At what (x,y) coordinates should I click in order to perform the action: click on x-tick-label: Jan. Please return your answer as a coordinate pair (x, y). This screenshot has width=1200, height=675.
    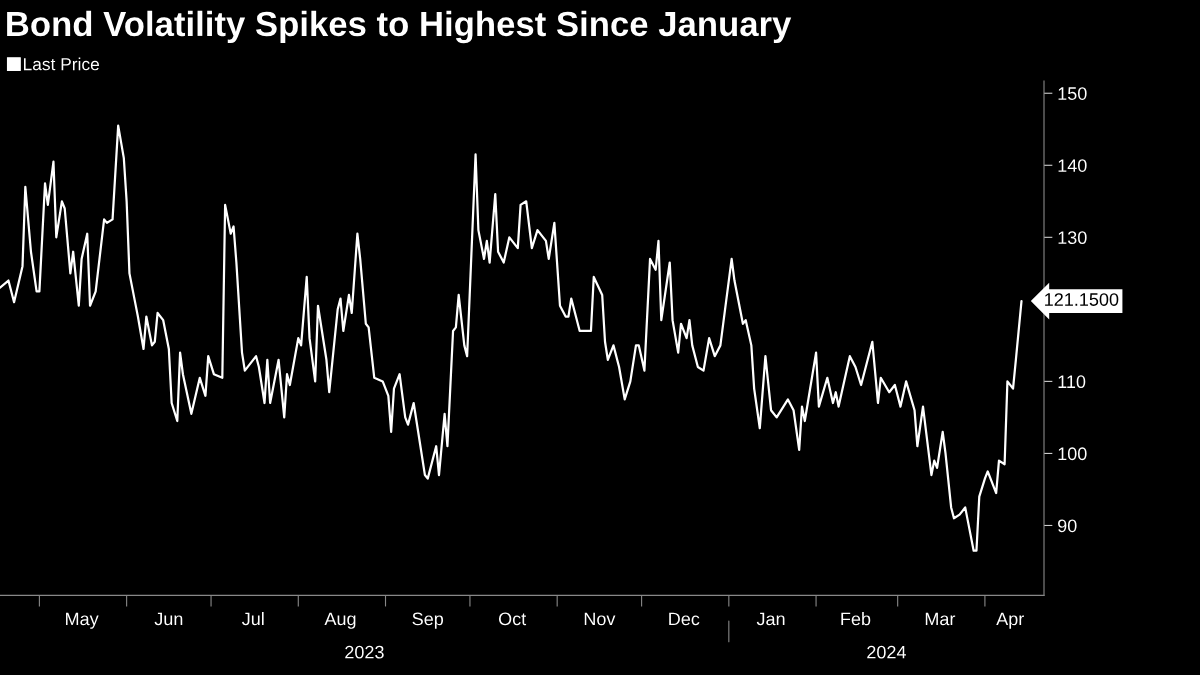
    Looking at the image, I should click on (770, 619).